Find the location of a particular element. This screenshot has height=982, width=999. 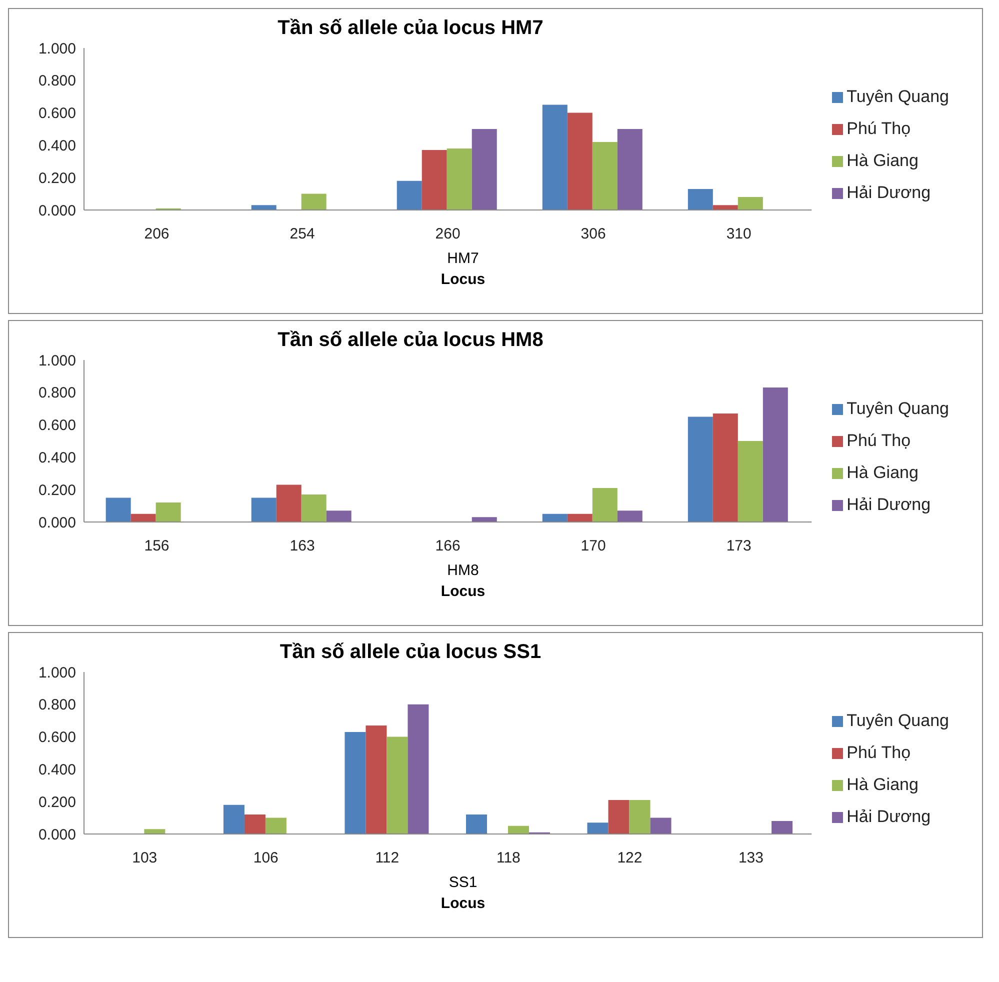

x-tick-label: 156 is located at coordinates (157, 546).